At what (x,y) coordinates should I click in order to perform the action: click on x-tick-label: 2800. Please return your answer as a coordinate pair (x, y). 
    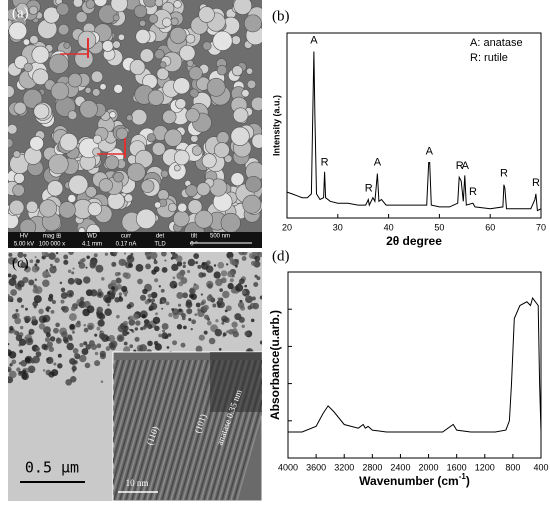
    Looking at the image, I should click on (372, 467).